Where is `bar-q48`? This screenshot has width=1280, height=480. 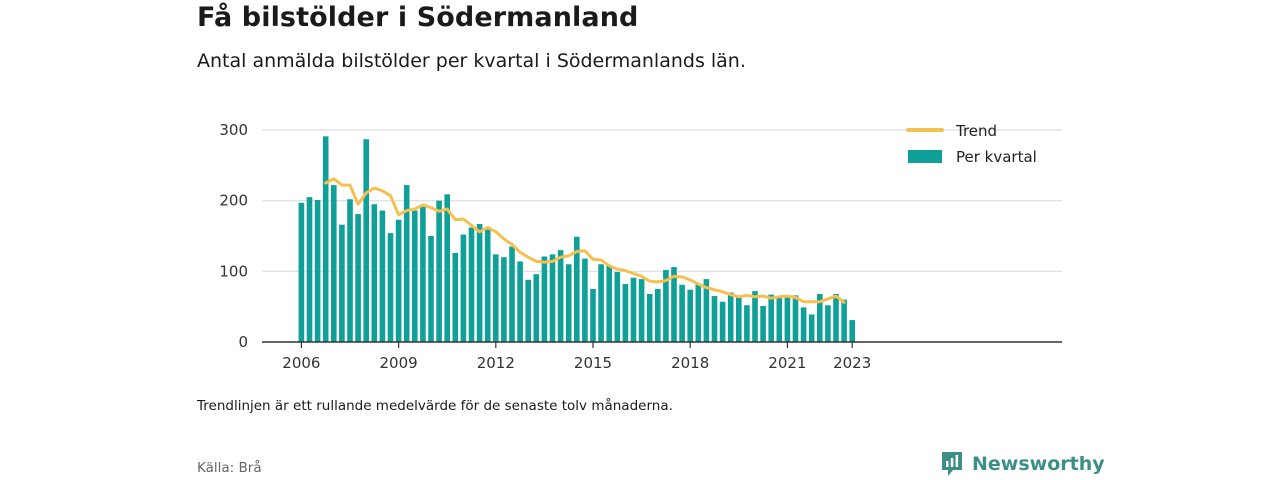 bar-q48 is located at coordinates (682, 313).